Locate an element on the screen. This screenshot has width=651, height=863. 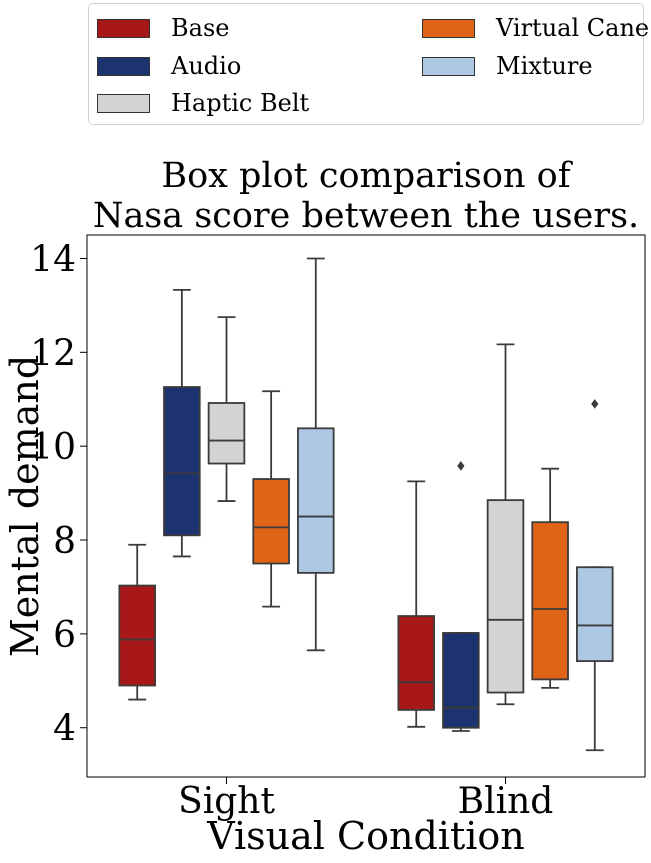
chart-title-line-1: Box plot comparison of is located at coordinates (366, 176).